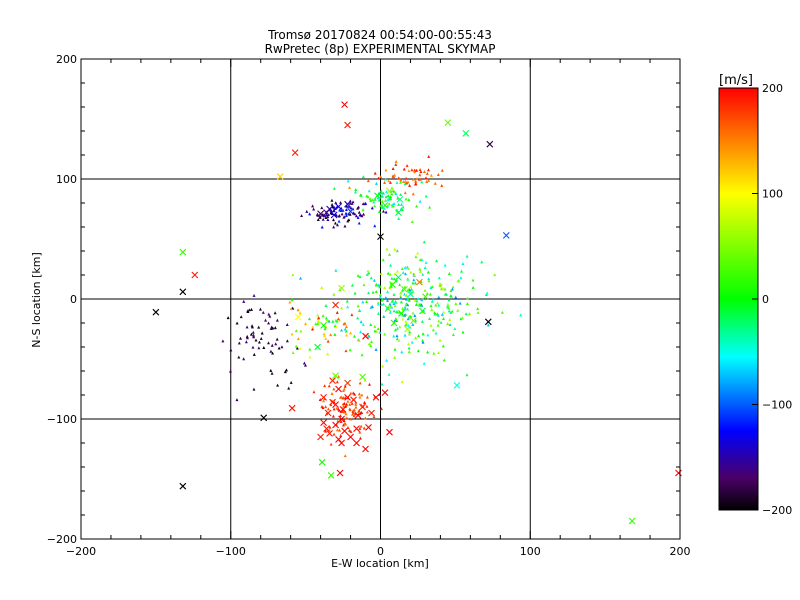 Image resolution: width=800 pixels, height=600 pixels. Describe the element at coordinates (81, 551) in the screenshot. I see `x-tick-label: −200` at that location.